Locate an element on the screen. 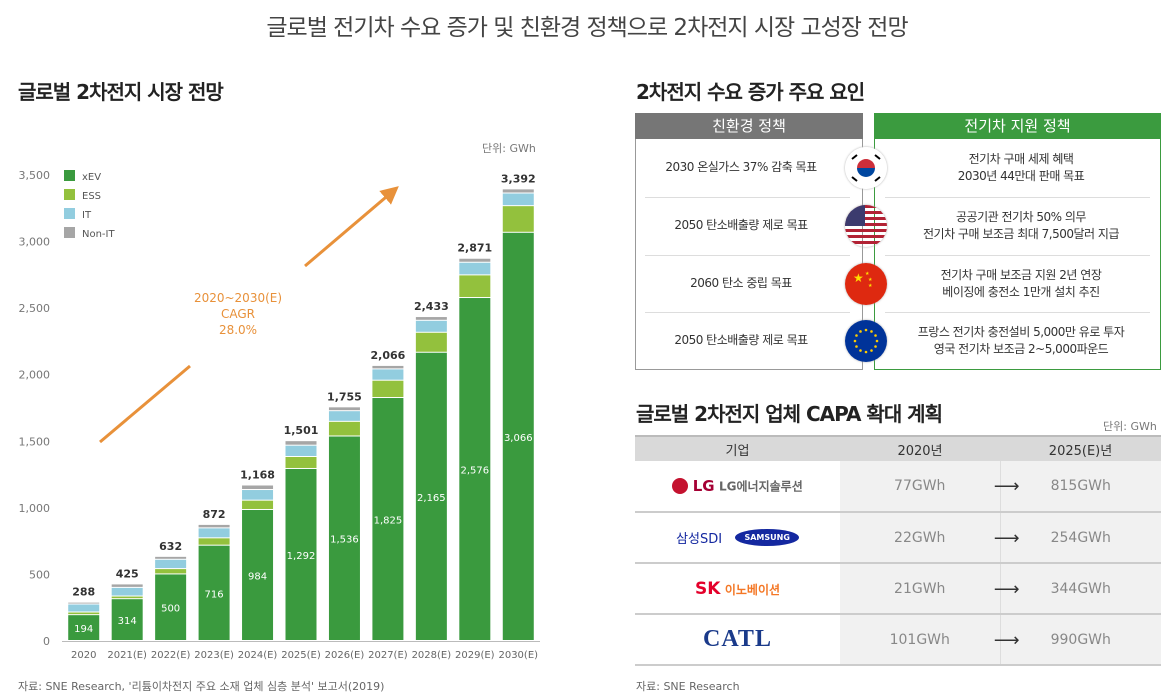 This screenshot has height=697, width=1174. y-tick-label: 3,000 is located at coordinates (35, 242).